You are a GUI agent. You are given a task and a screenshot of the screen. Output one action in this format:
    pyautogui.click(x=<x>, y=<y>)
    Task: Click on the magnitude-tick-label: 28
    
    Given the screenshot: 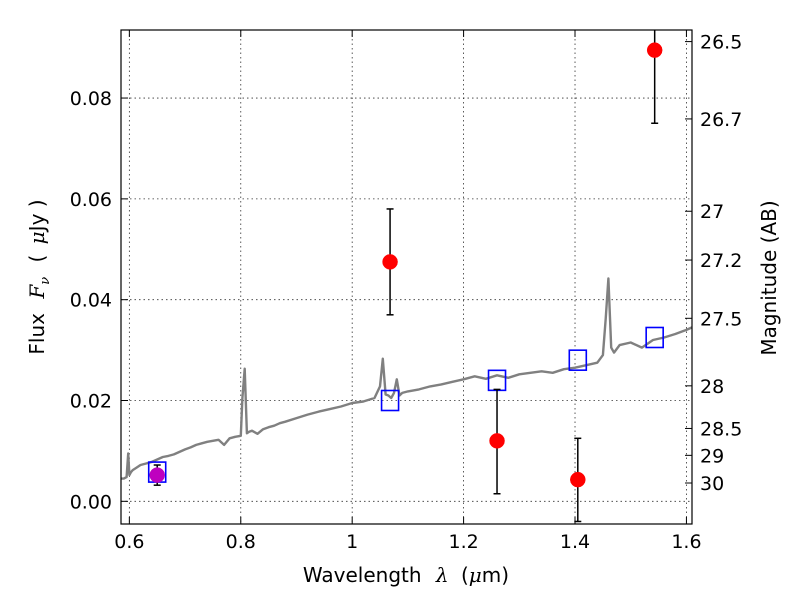 What is the action you would take?
    pyautogui.click(x=712, y=387)
    